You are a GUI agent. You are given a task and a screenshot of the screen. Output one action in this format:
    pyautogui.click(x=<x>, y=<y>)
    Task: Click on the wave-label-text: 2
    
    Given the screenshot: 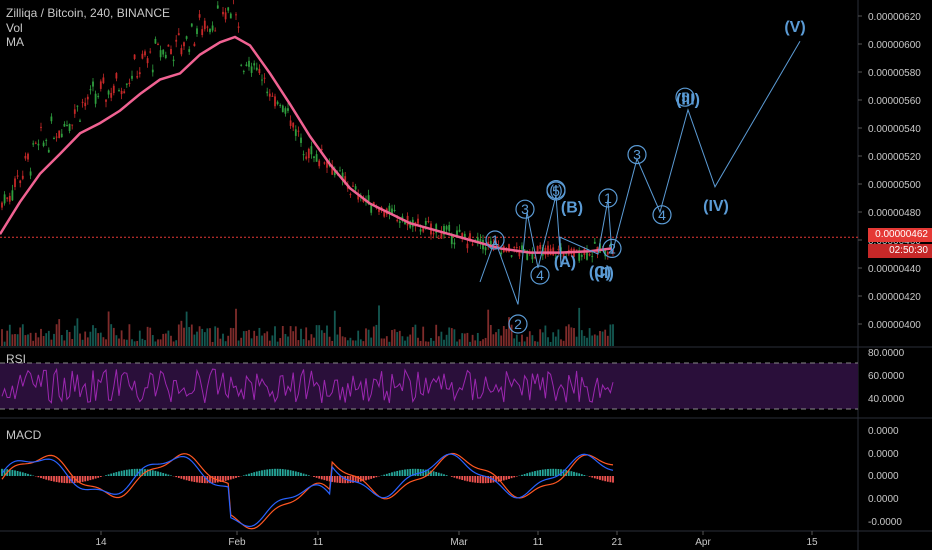 What is the action you would take?
    pyautogui.click(x=518, y=324)
    